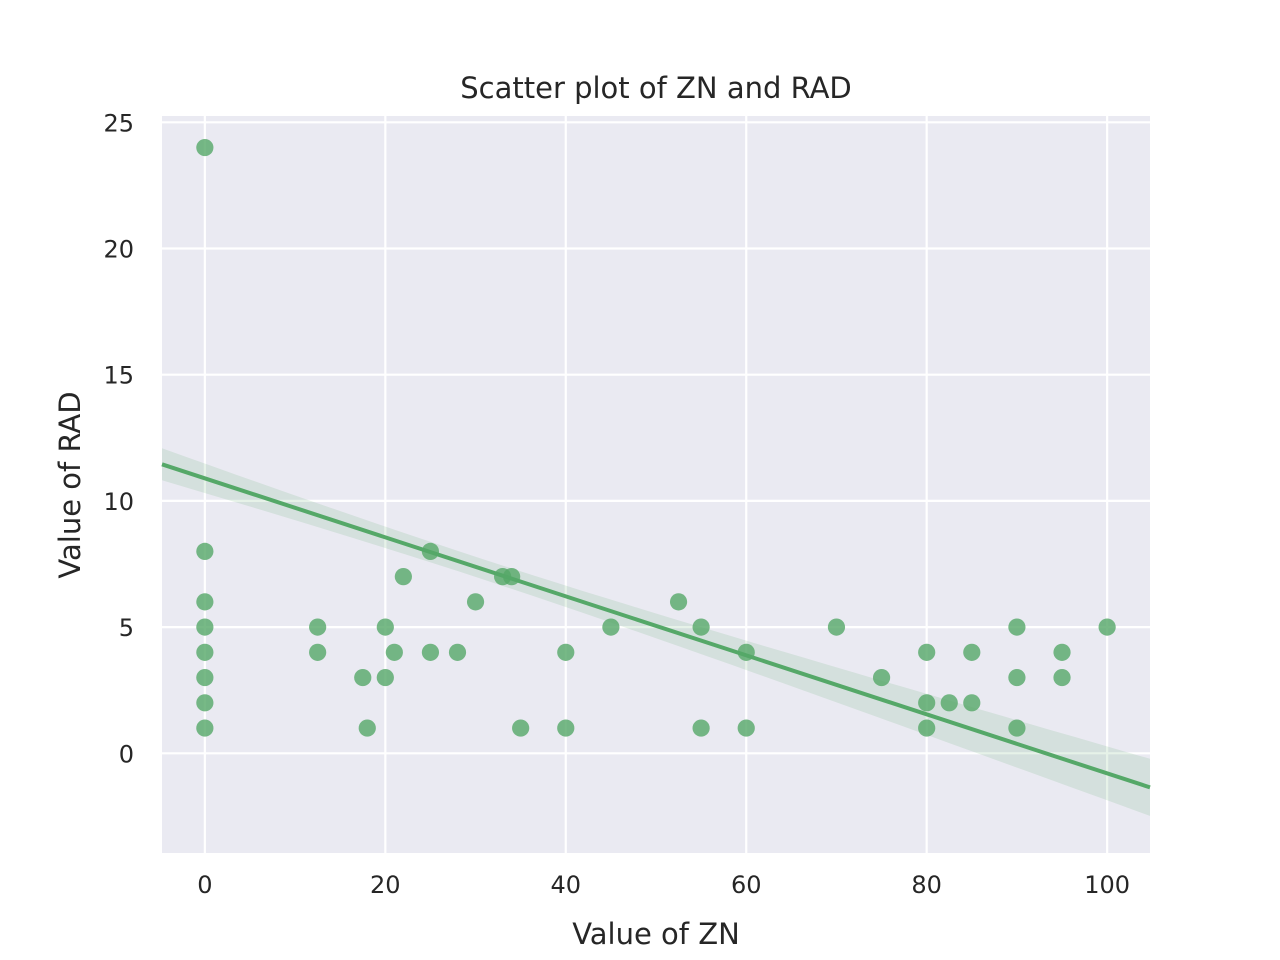 This screenshot has width=1280, height=960. Describe the element at coordinates (70, 484) in the screenshot. I see `y-axis-label: Value of RAD` at that location.